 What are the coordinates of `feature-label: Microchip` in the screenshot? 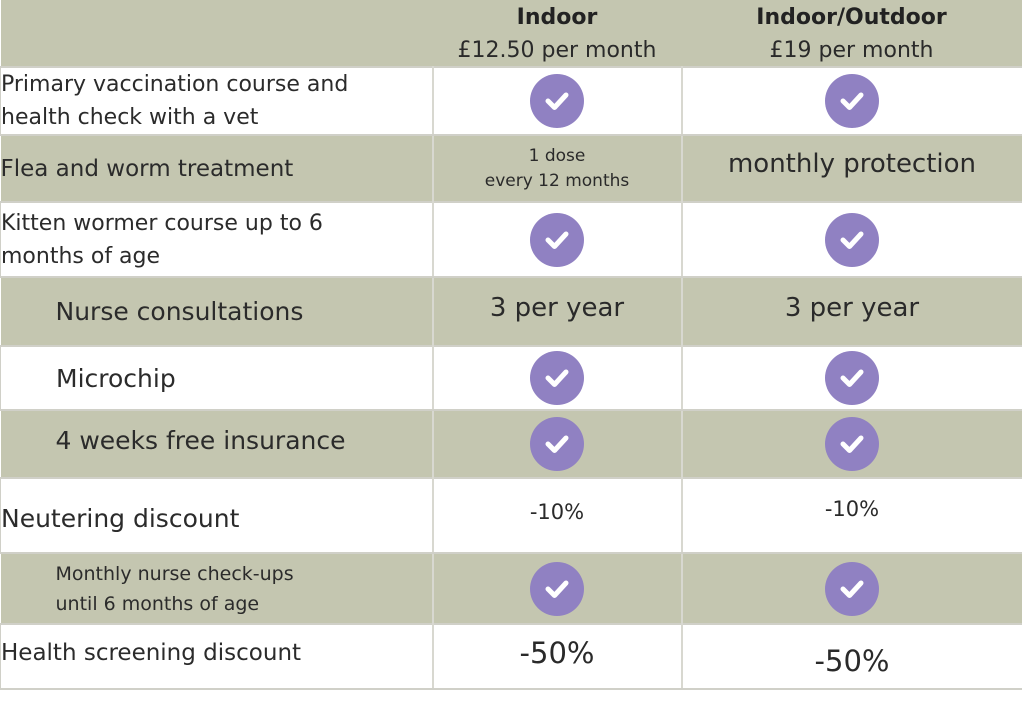 It's located at (217, 378).